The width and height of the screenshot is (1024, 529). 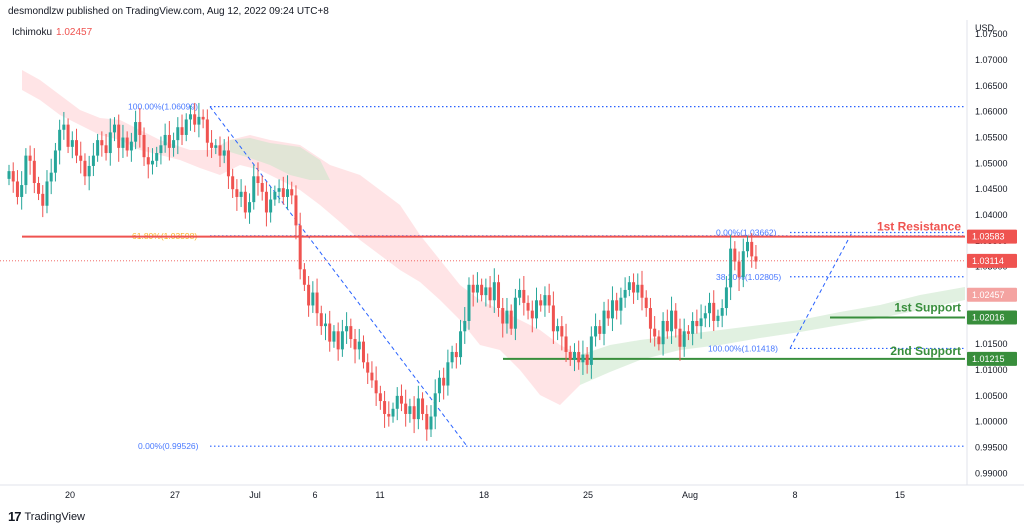 I want to click on x-tick-labels: 20 27 Jul 6 11 18 25 Aug 8 15, so click(x=485, y=495).